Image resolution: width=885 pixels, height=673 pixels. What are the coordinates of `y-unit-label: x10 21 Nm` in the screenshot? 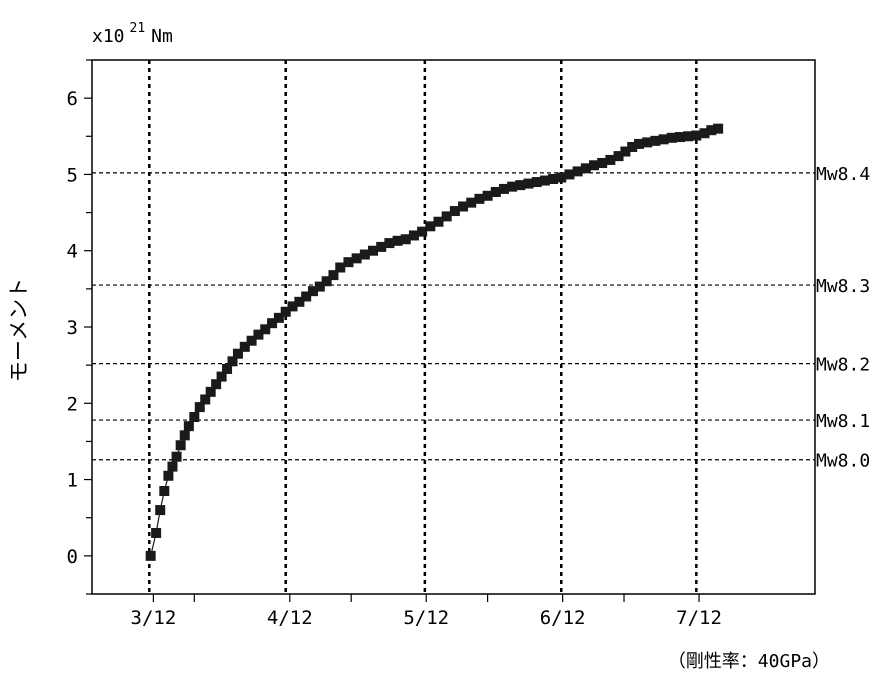 It's located at (132, 34).